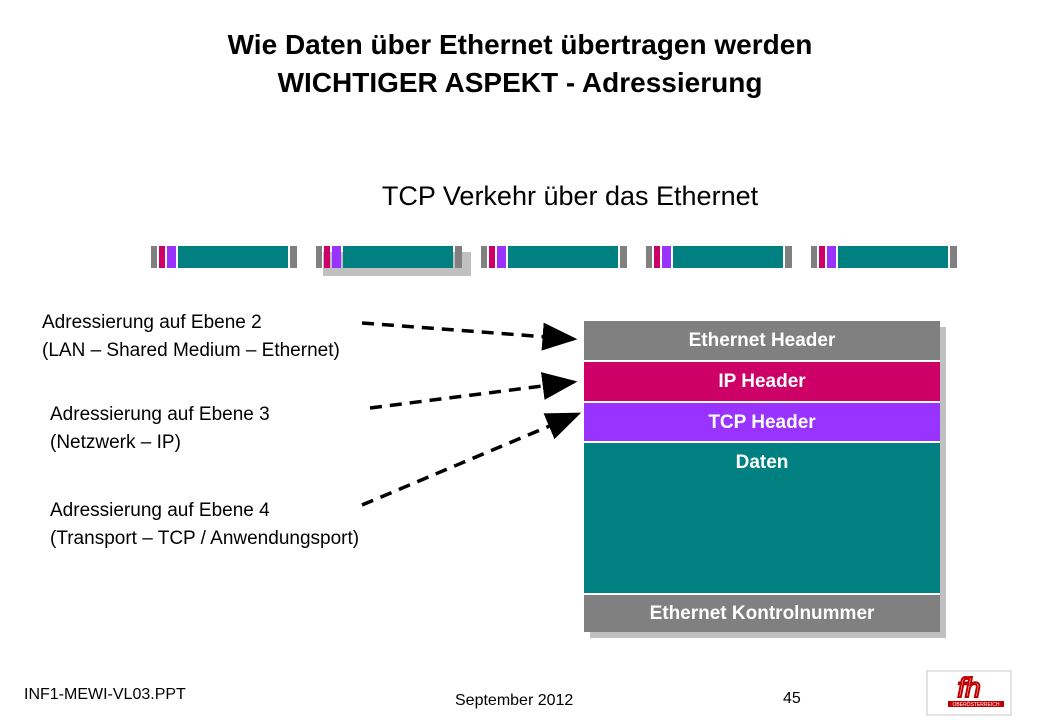 This screenshot has width=1040, height=720. Describe the element at coordinates (115, 442) in the screenshot. I see `label-ebene-3-line-2: (Netzwerk – IP)` at that location.